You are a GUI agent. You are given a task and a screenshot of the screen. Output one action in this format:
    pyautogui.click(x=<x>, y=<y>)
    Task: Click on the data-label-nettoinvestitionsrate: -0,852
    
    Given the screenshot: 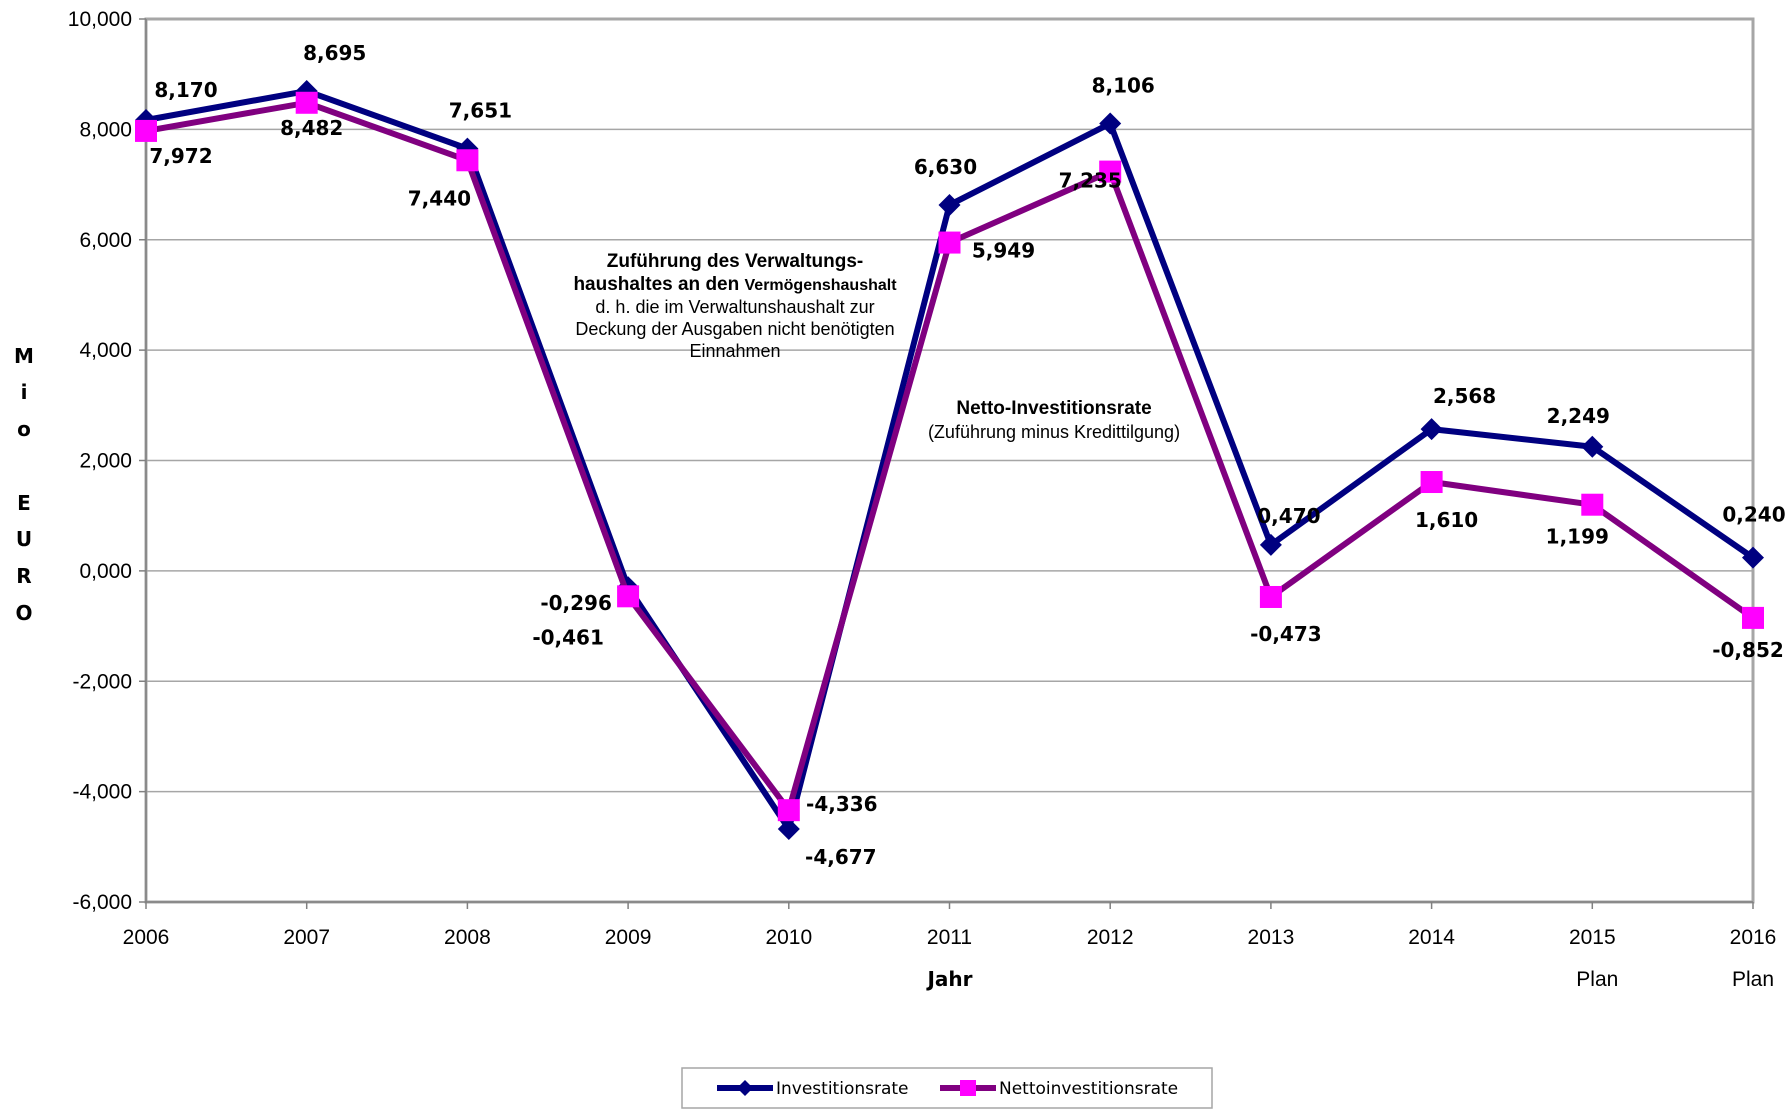 What is the action you would take?
    pyautogui.click(x=1748, y=650)
    